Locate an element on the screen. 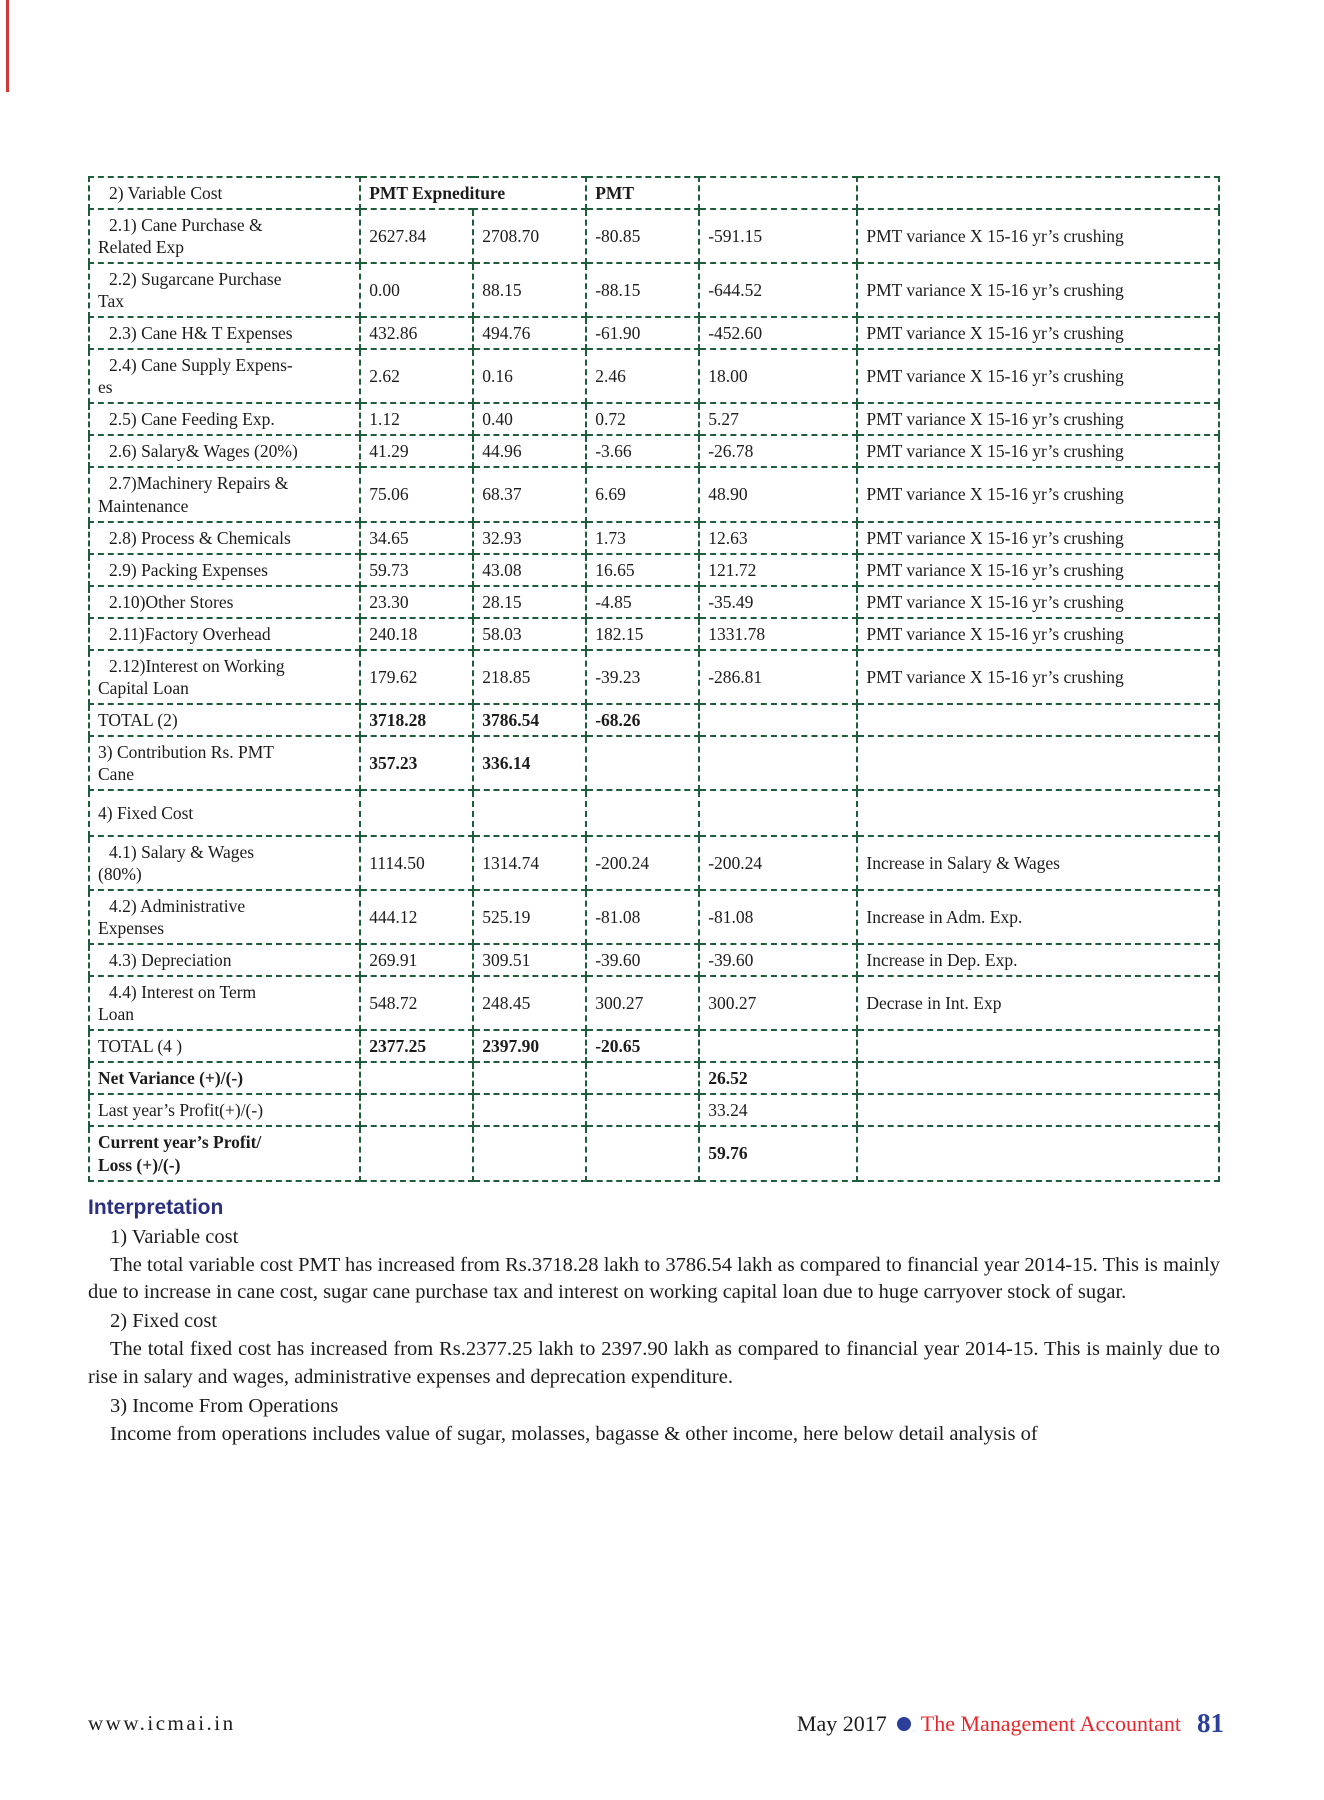 Image resolution: width=1324 pixels, height=1800 pixels. row-label-cell: 2.4) Cane Supply Expens- es is located at coordinates (224, 376).